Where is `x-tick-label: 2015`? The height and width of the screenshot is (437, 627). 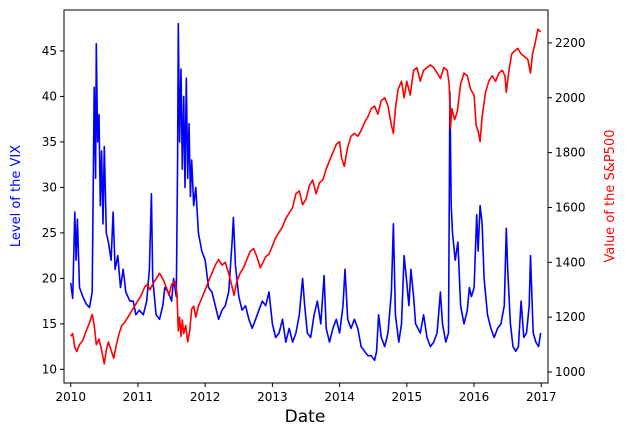
x-tick-label: 2015 is located at coordinates (407, 397).